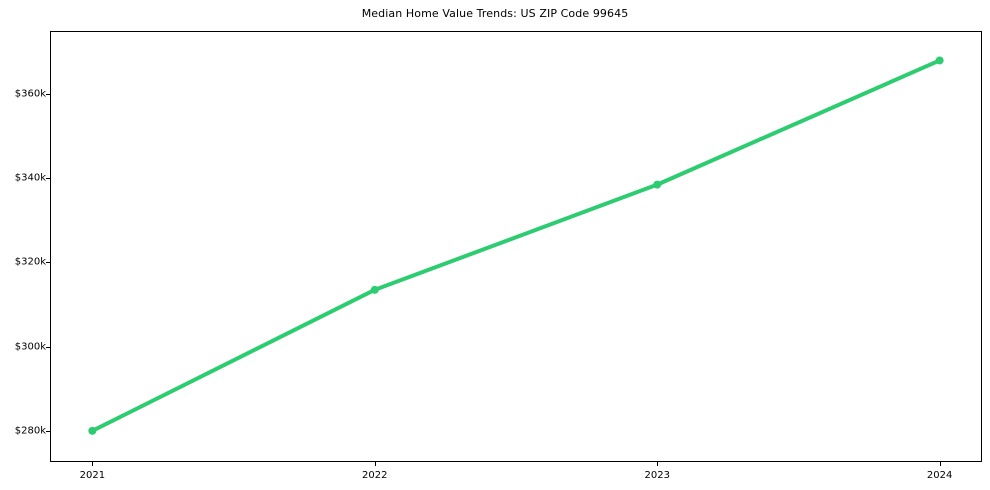 The width and height of the screenshot is (990, 490). I want to click on x-axis-tick-label: 2022, so click(375, 475).